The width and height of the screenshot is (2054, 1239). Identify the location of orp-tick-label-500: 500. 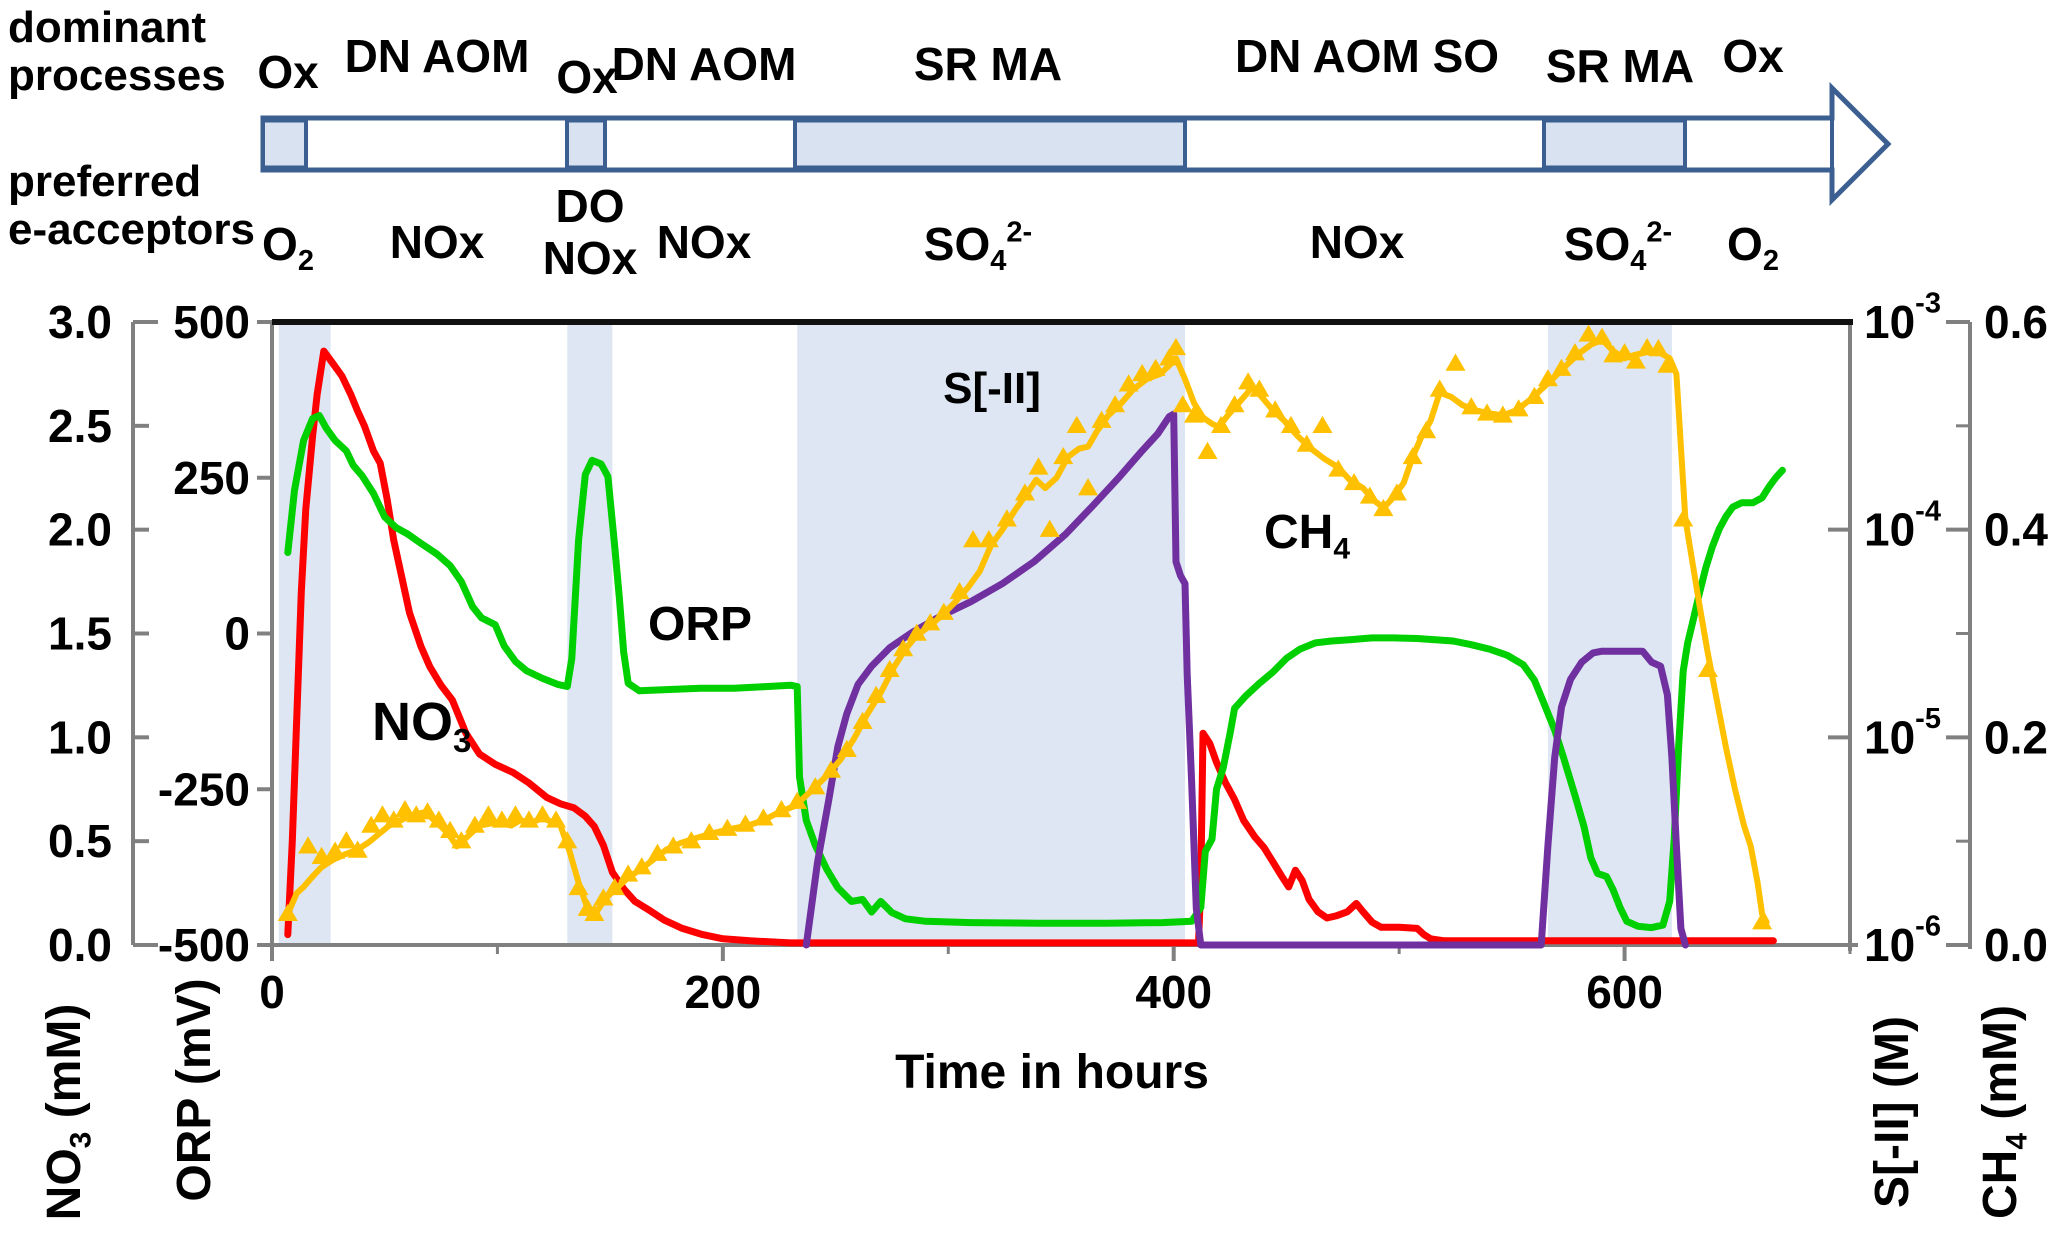
(211, 322).